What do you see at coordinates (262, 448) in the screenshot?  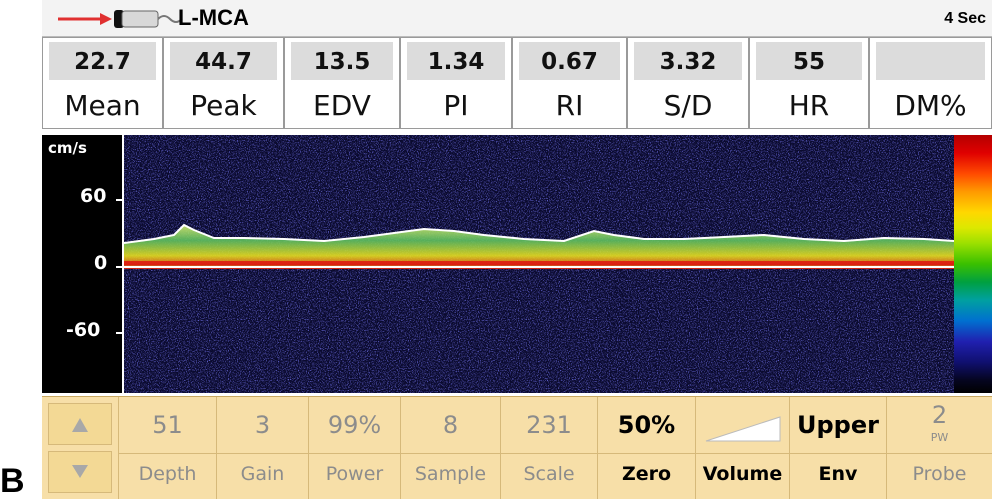 I see `control-gain: 3 Gain` at bounding box center [262, 448].